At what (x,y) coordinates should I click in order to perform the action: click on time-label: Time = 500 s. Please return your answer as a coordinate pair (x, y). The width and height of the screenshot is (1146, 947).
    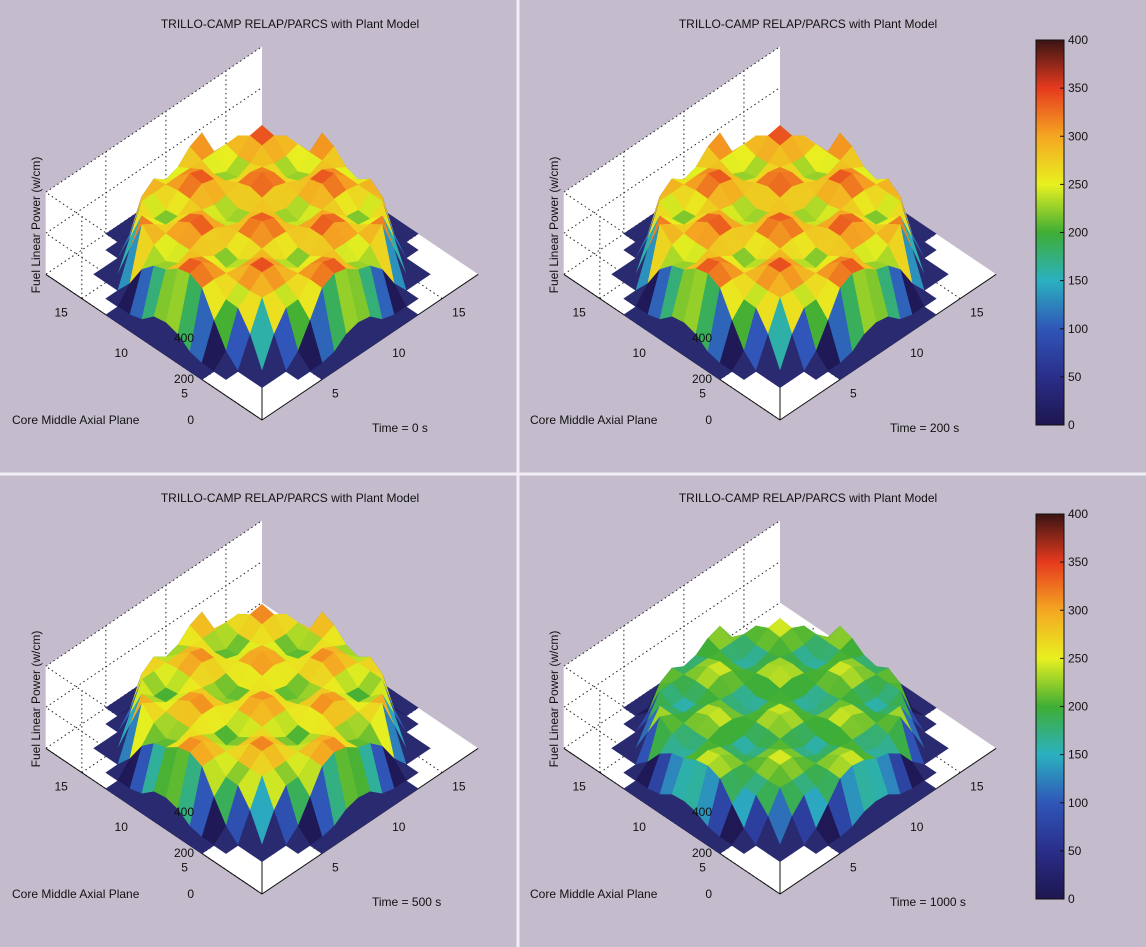
    Looking at the image, I should click on (406, 902).